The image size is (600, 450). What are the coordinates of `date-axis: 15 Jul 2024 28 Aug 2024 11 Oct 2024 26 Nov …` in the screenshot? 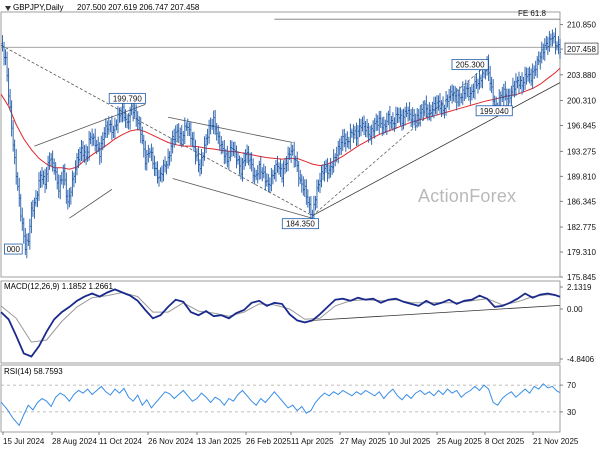 It's located at (290, 439).